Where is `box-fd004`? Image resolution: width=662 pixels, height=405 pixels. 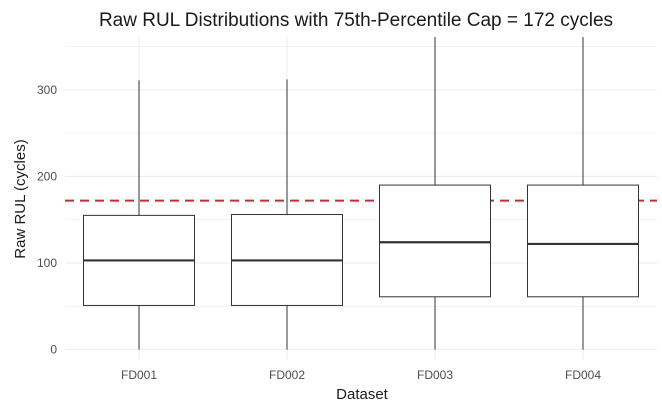 box-fd004 is located at coordinates (583, 193).